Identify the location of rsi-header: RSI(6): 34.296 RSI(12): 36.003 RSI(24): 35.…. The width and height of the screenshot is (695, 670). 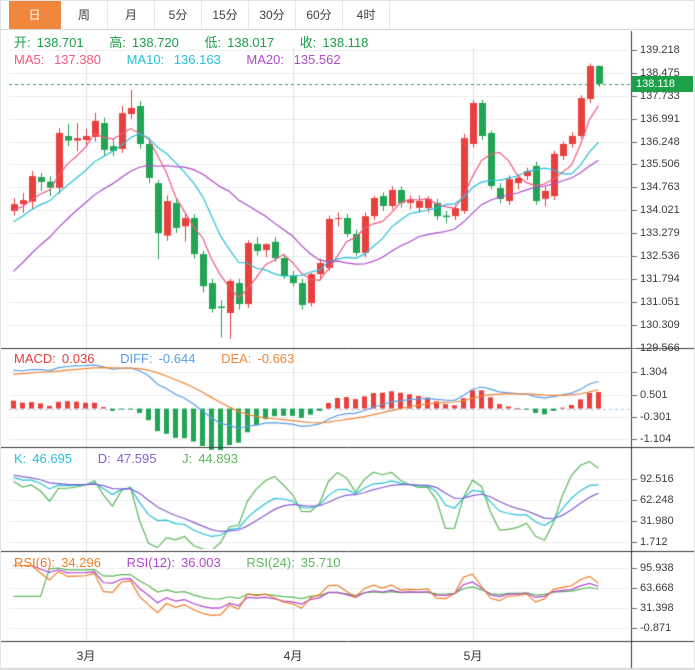
(183, 562).